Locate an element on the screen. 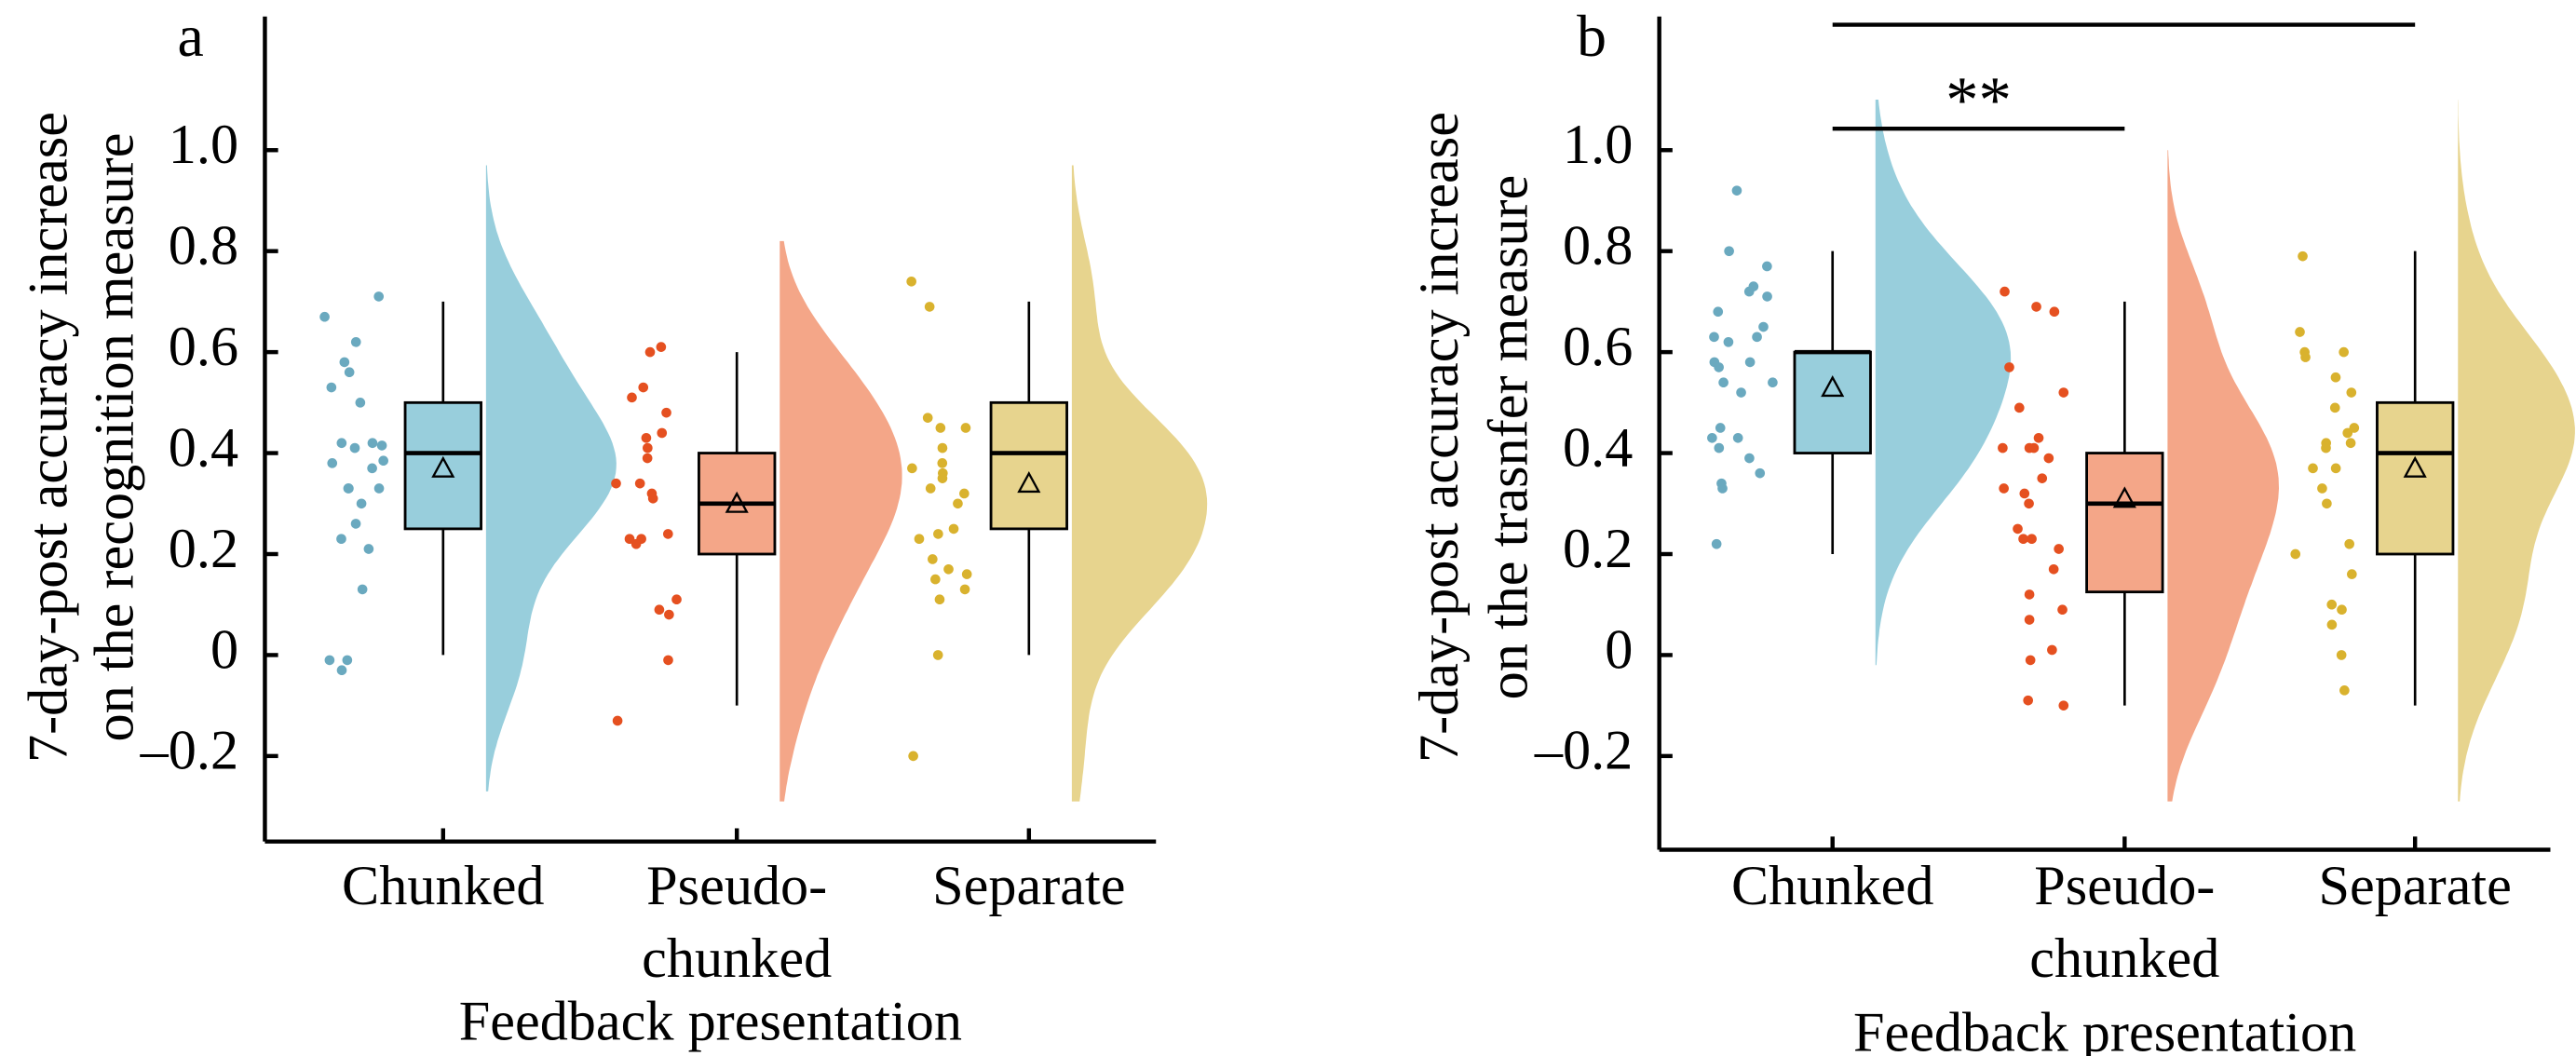 Image resolution: width=2576 pixels, height=1056 pixels. box is located at coordinates (2415, 478).